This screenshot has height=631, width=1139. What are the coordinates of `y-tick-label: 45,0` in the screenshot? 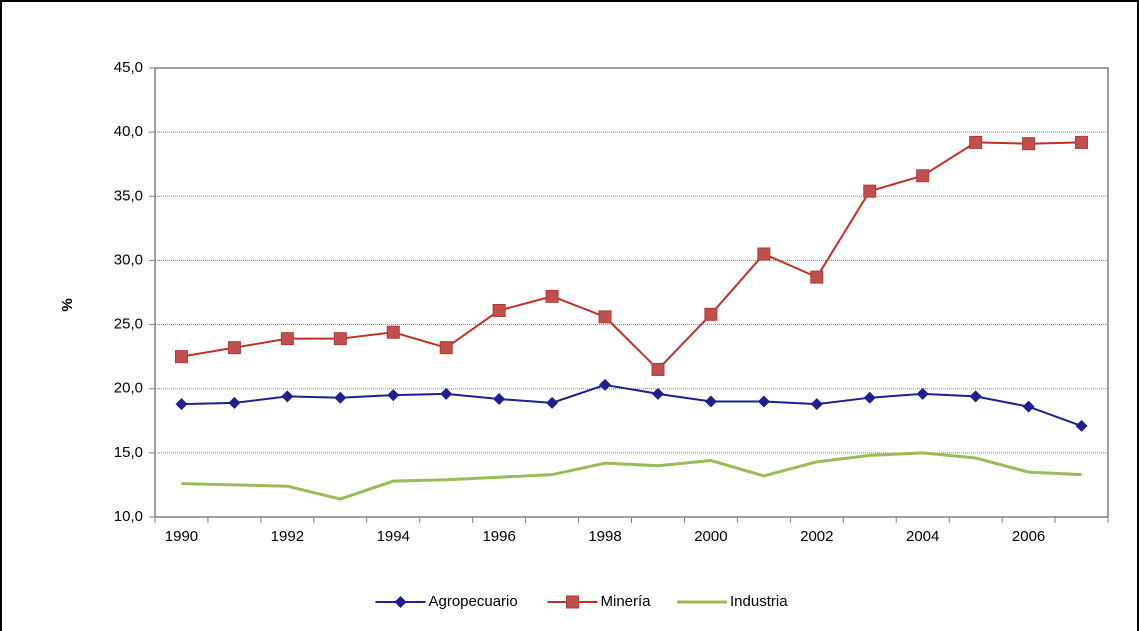 It's located at (128, 67).